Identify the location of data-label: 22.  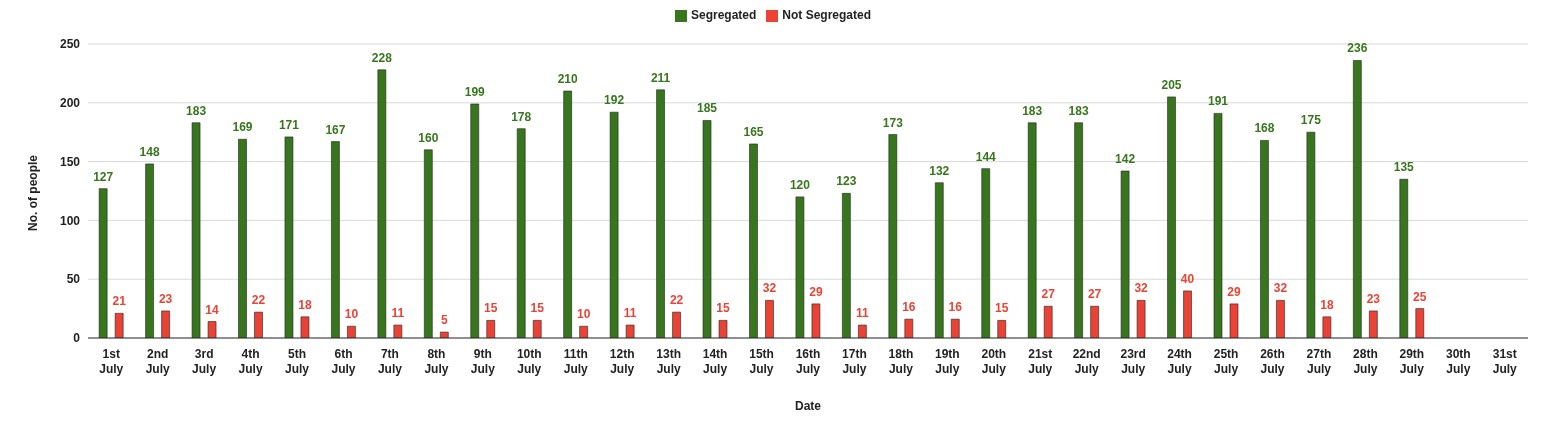
(676, 300).